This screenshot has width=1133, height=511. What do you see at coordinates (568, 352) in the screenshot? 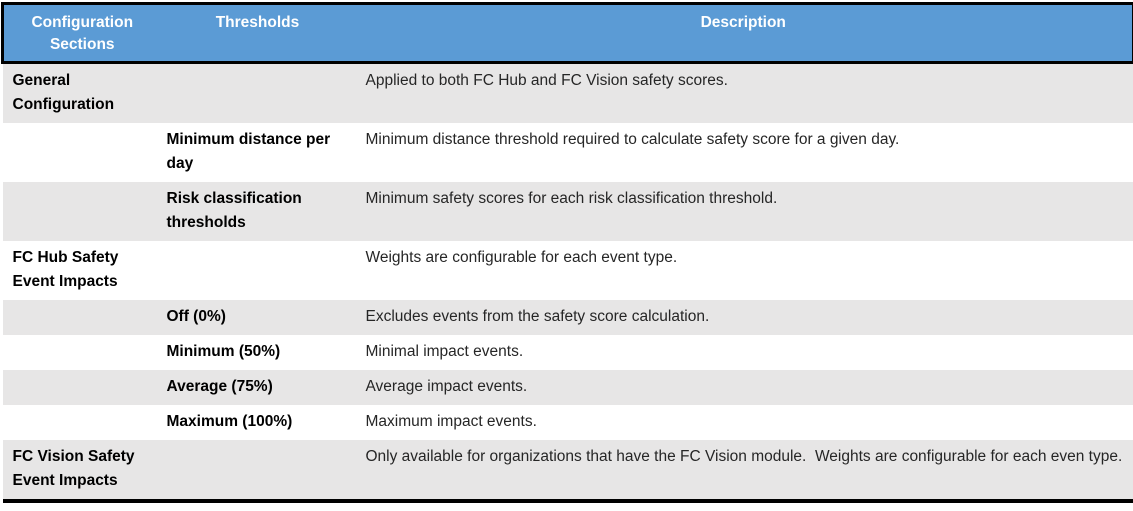
I see `table-row: Minimum (50%) Minimal impact events.` at bounding box center [568, 352].